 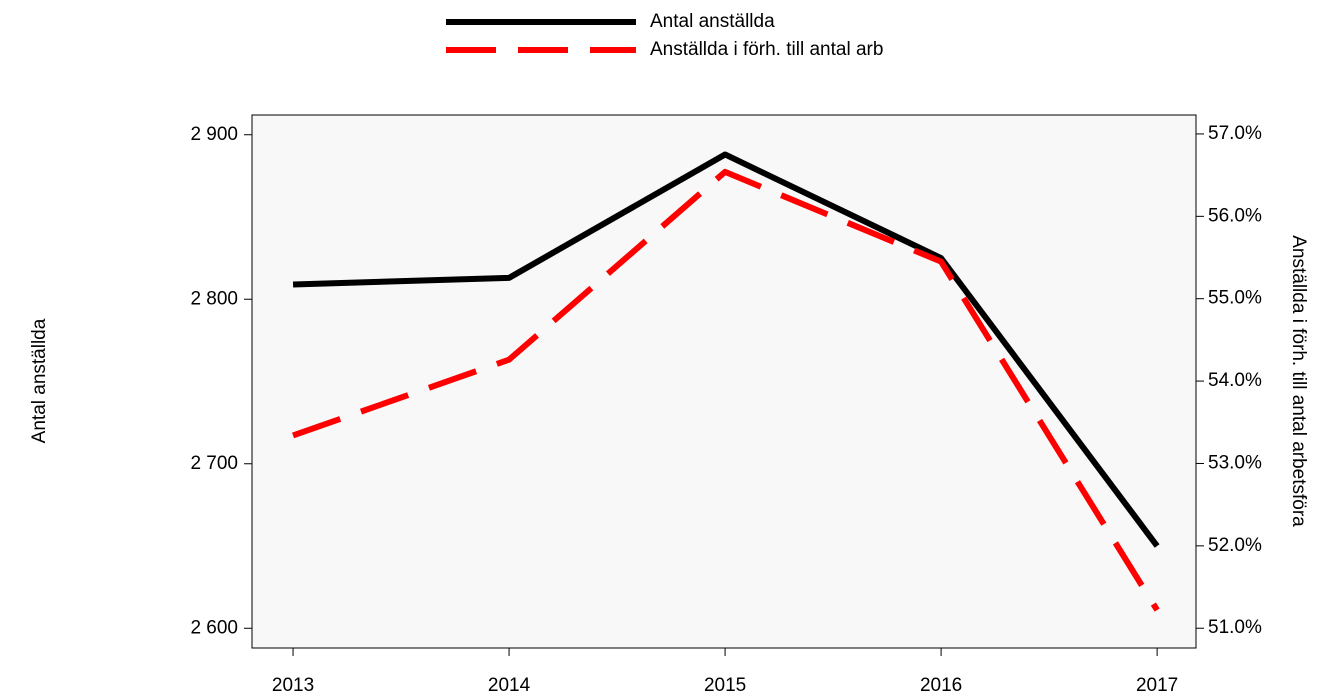 What do you see at coordinates (1235, 133) in the screenshot?
I see `y2-tick-label: 57.0%` at bounding box center [1235, 133].